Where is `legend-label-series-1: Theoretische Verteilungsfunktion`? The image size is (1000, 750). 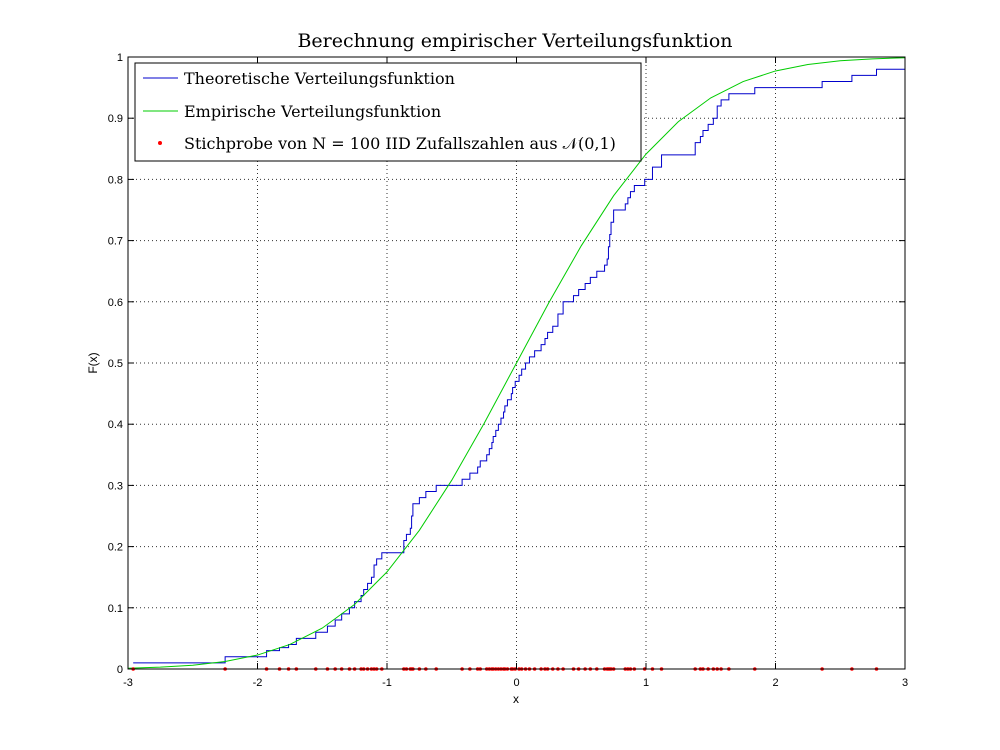
legend-label-series-1: Theoretische Verteilungsfunktion is located at coordinates (319, 78).